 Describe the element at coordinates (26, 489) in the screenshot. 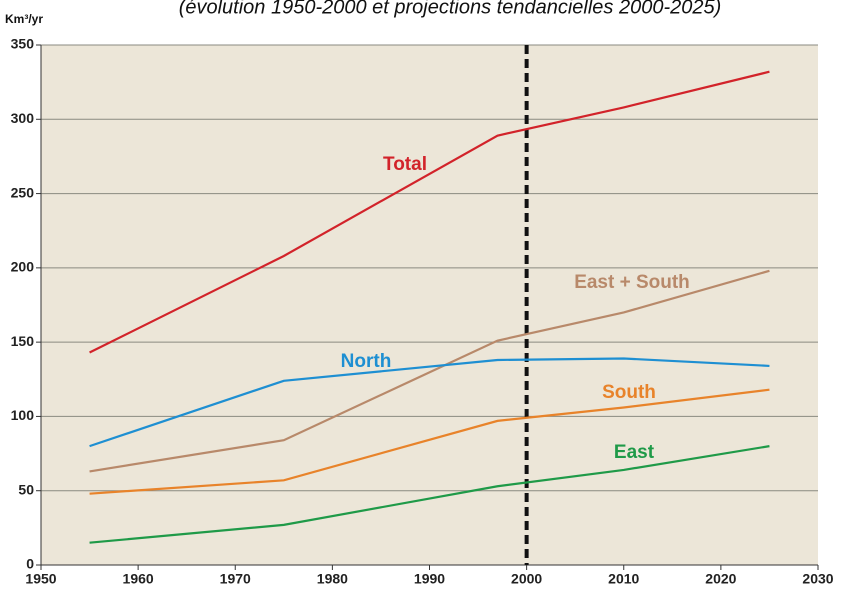

I see `y-tick-label: 50` at that location.